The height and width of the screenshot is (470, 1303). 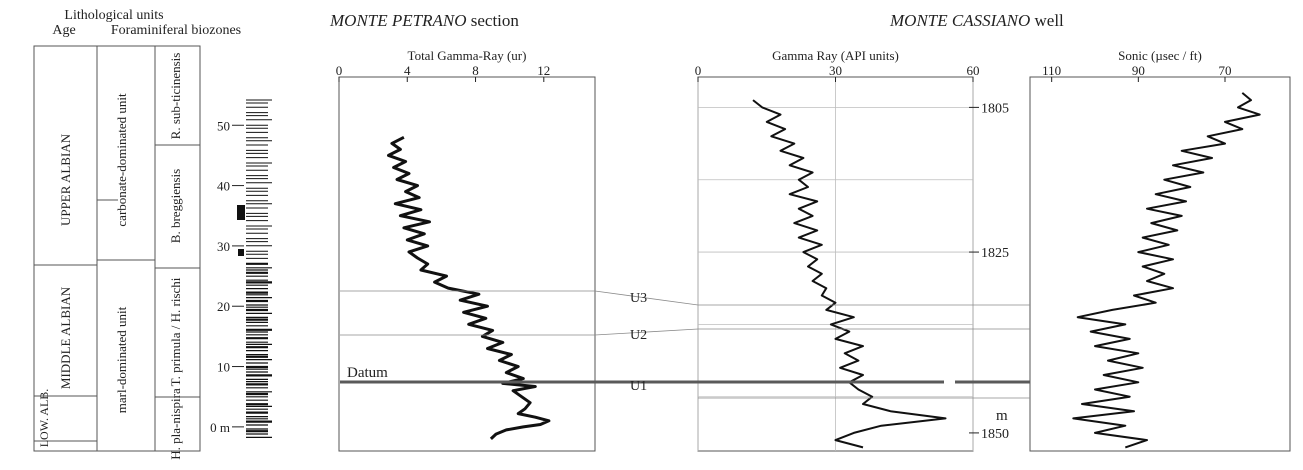 I want to click on u2-label: U2, so click(x=638, y=335).